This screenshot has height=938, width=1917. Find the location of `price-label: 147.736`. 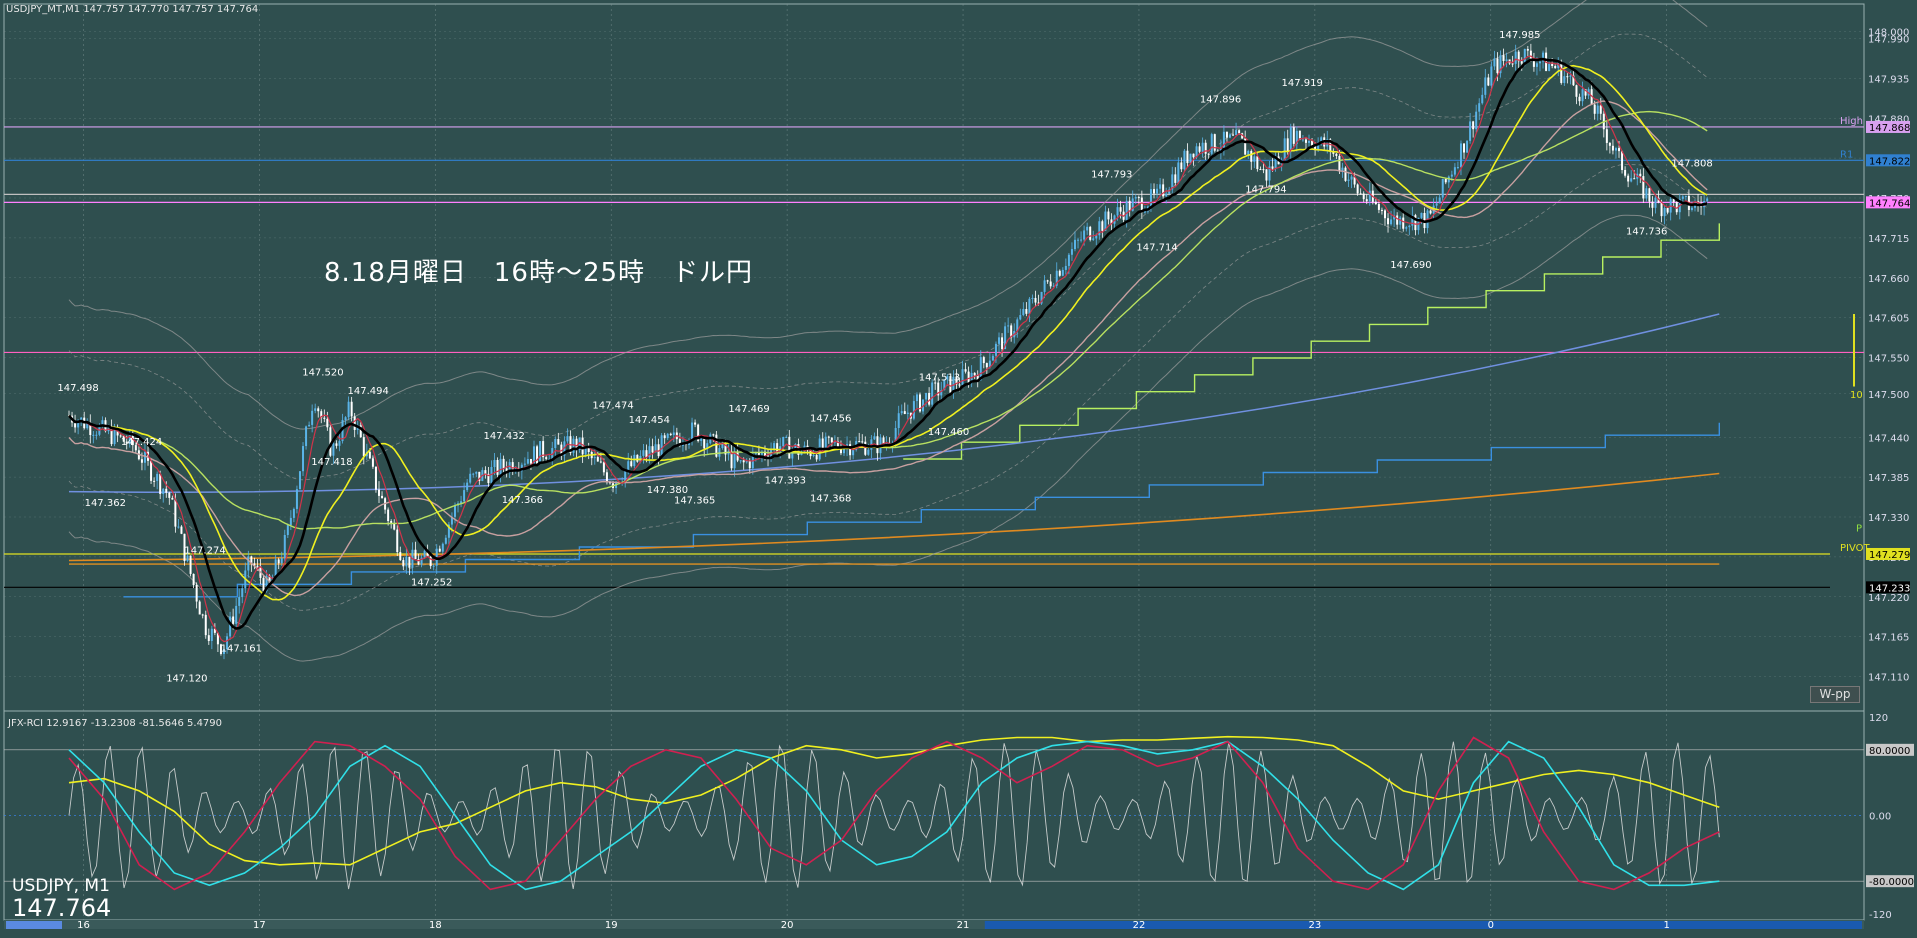

price-label: 147.736 is located at coordinates (1646, 232).